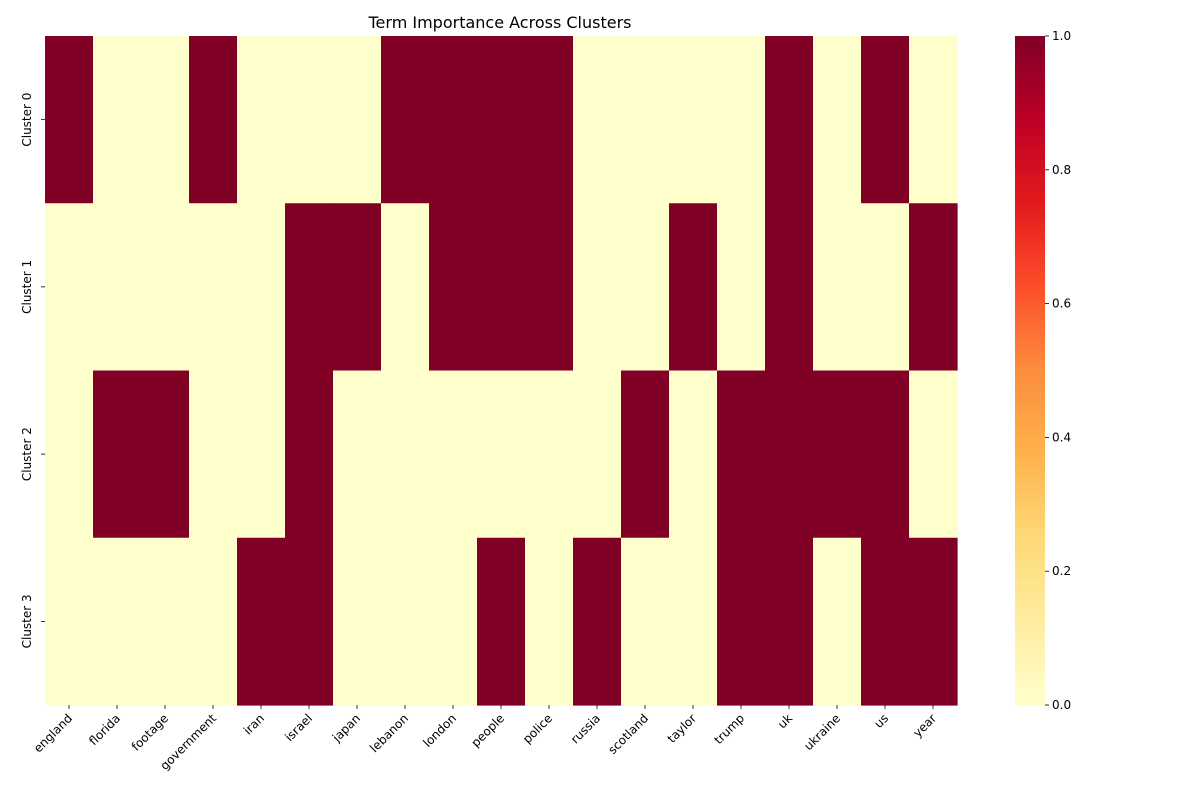  Describe the element at coordinates (298, 727) in the screenshot. I see `x-tick-label: israel` at that location.